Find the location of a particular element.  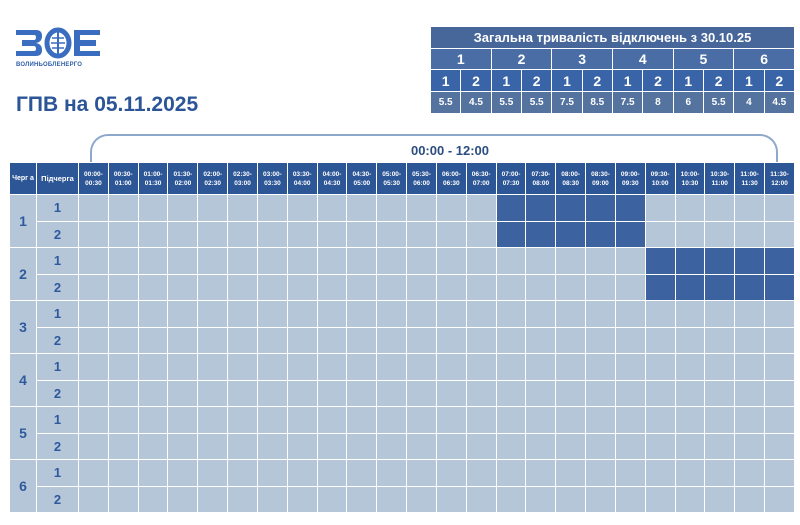

subqueue-number: 1 is located at coordinates (57, 473).